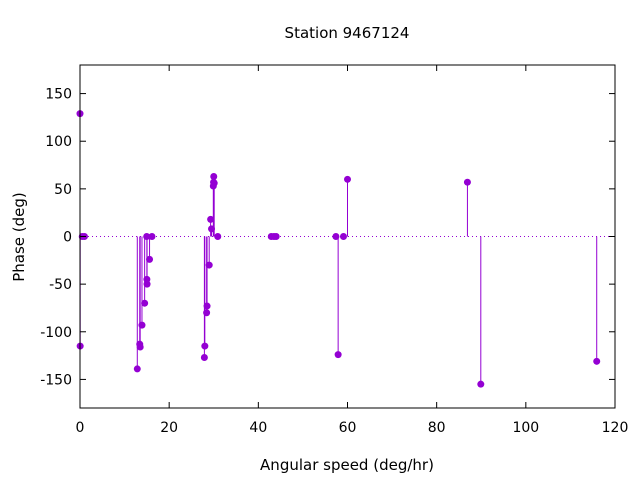  I want to click on chart-title: Station 9467124, so click(347, 33).